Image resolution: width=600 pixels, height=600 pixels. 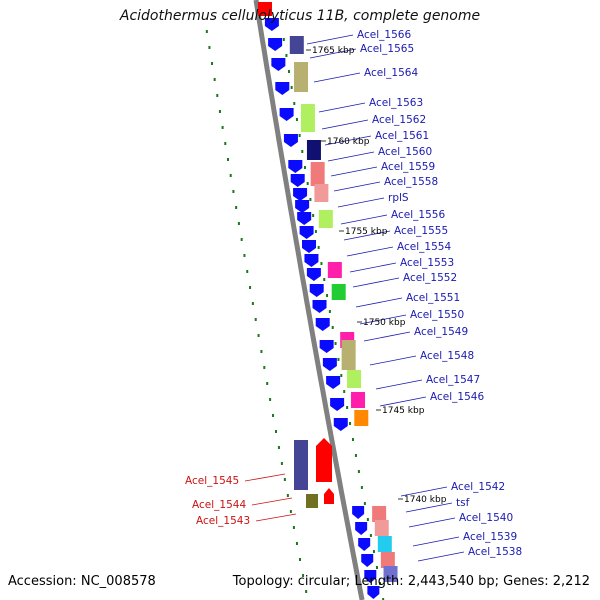 I want to click on genes-label: Genes:, so click(x=526, y=581).